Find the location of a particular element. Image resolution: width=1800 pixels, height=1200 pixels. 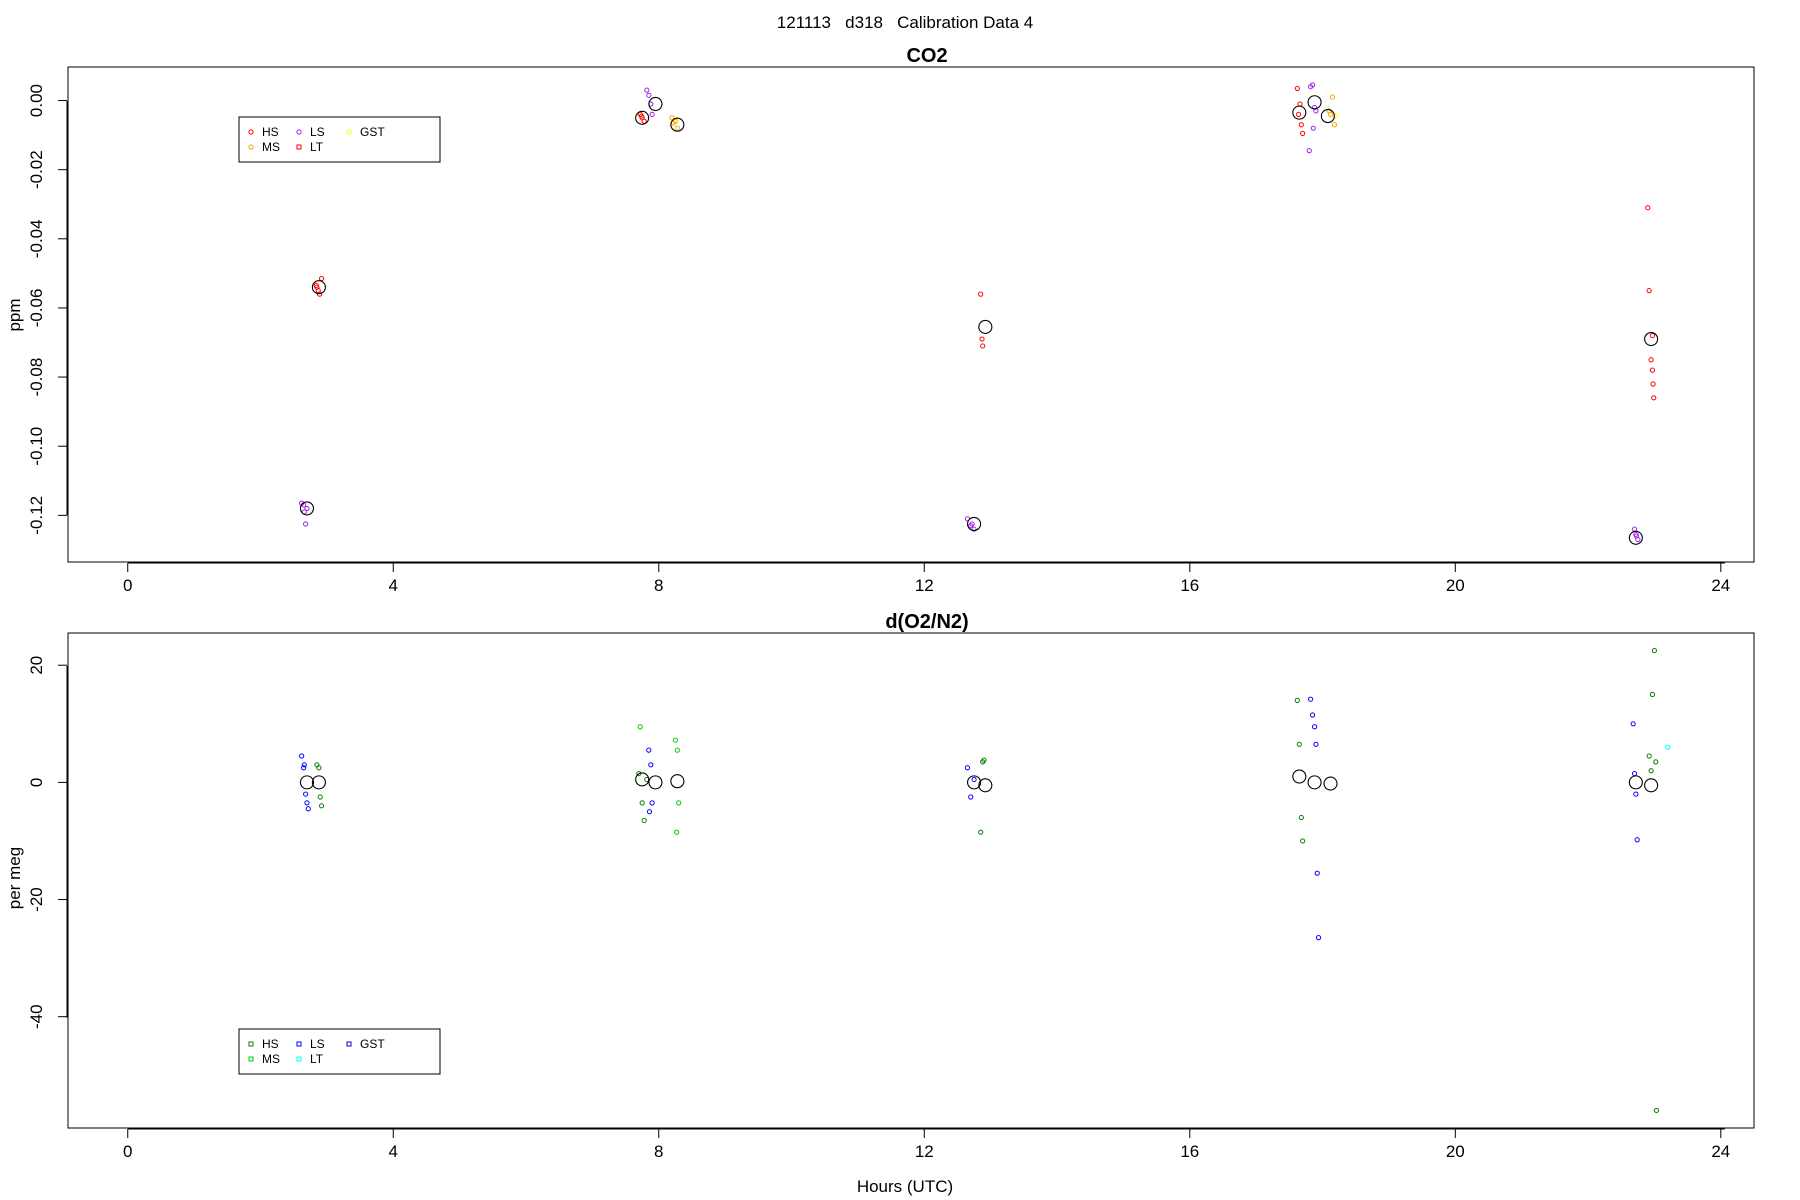

co2-y-axis-label: ppm is located at coordinates (14, 314).